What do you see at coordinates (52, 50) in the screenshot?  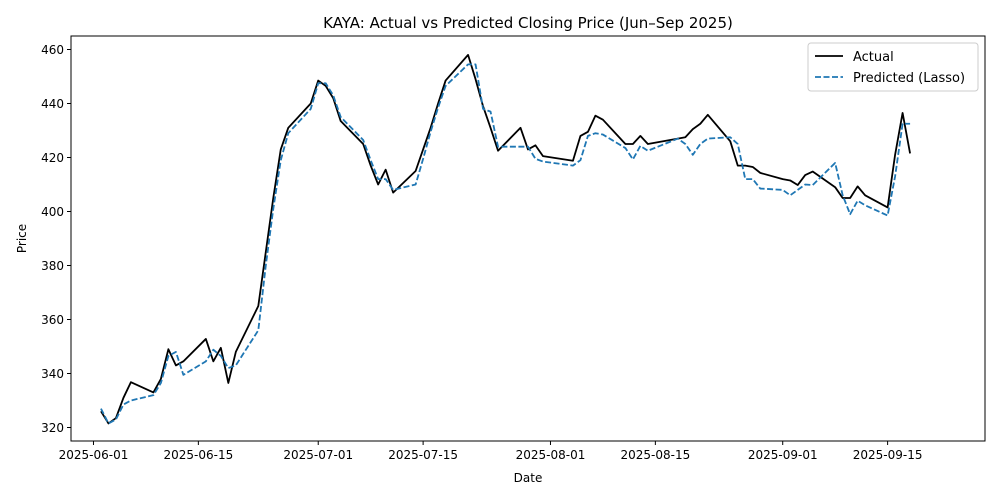 I see `y-tick-label: 460` at bounding box center [52, 50].